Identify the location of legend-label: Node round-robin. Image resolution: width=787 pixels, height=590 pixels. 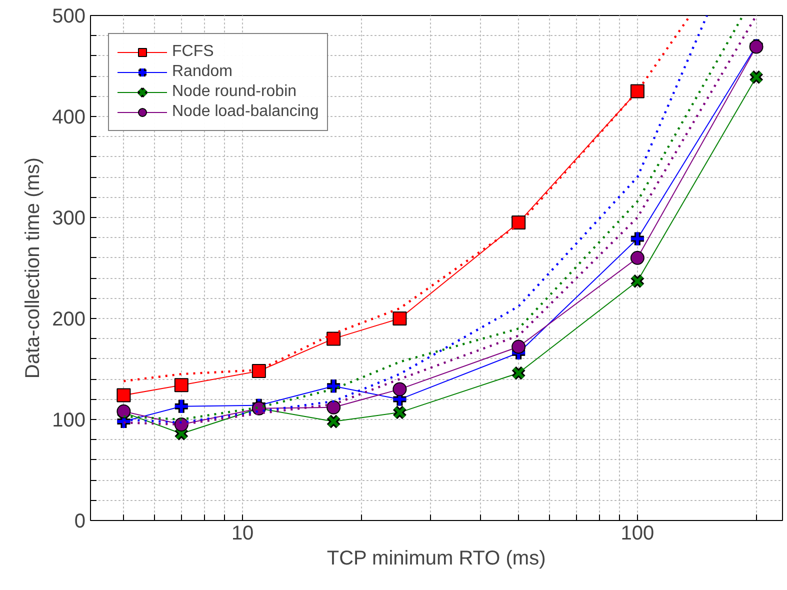
(234, 92).